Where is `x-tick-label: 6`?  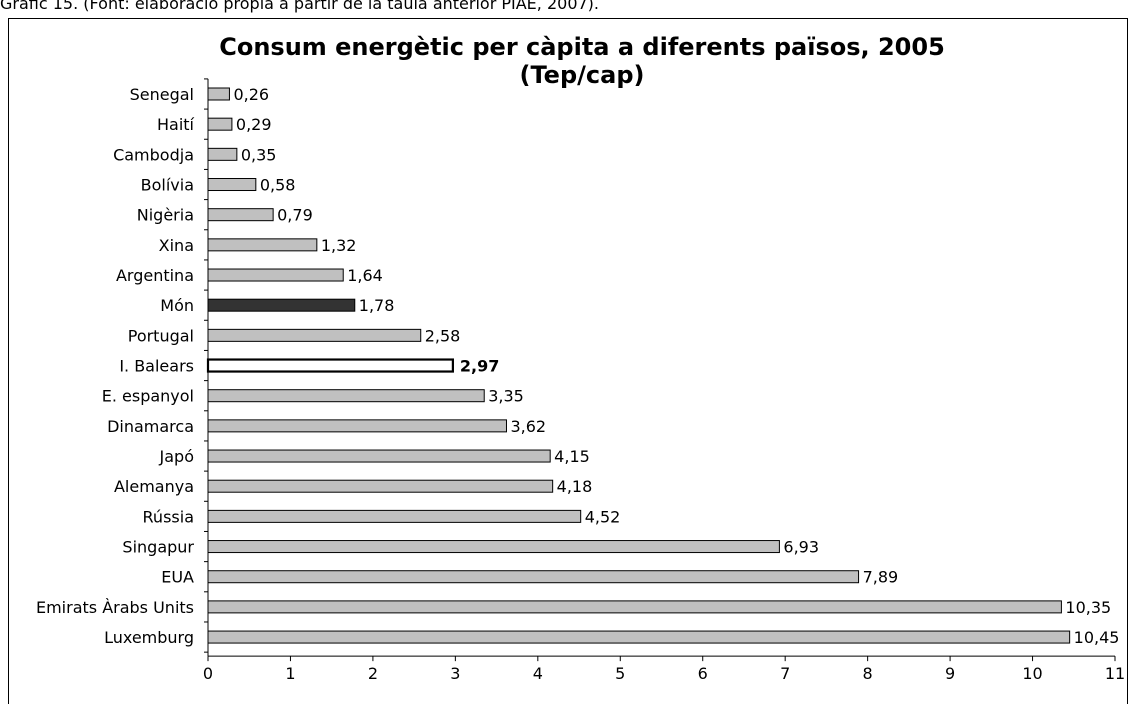
x-tick-label: 6 is located at coordinates (703, 673).